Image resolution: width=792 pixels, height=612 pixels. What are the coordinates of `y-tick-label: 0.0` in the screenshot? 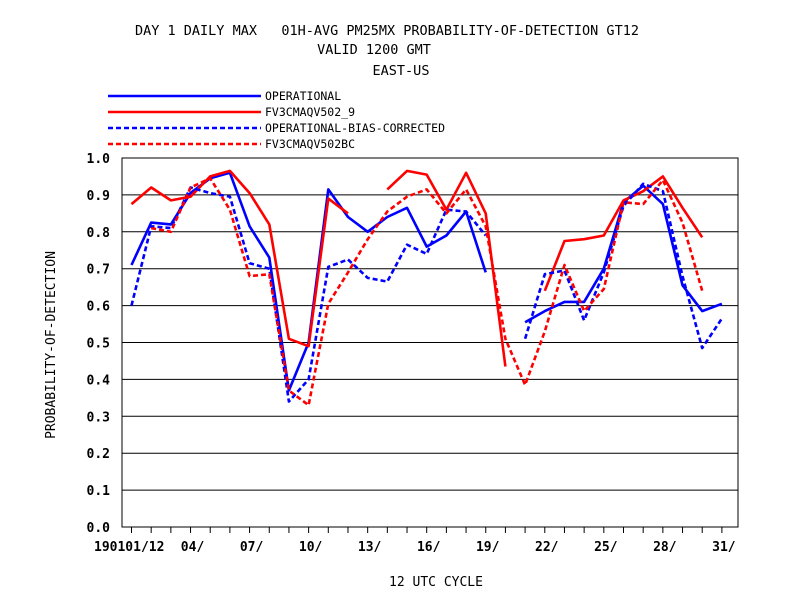 It's located at (99, 528).